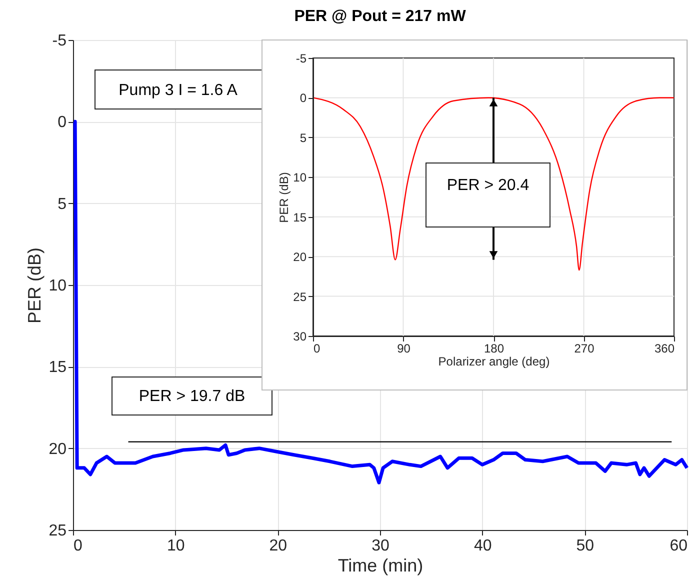  What do you see at coordinates (679, 546) in the screenshot?
I see `x-tick-label: 60` at bounding box center [679, 546].